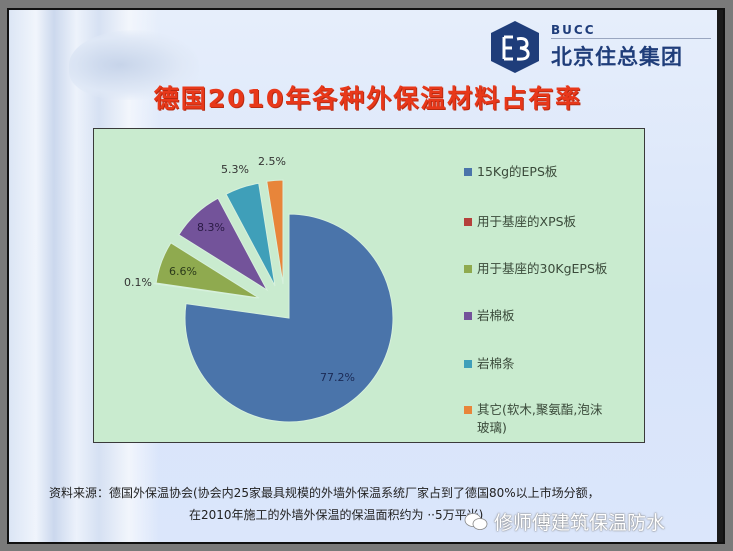 The image size is (733, 551). What do you see at coordinates (138, 282) in the screenshot?
I see `slice-label-2: 0.1%` at bounding box center [138, 282].